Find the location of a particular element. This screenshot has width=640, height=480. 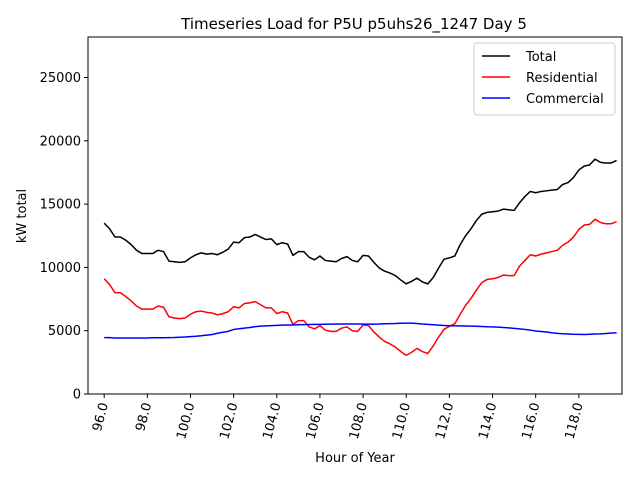

x-tick-label: 98.0 is located at coordinates (144, 417).